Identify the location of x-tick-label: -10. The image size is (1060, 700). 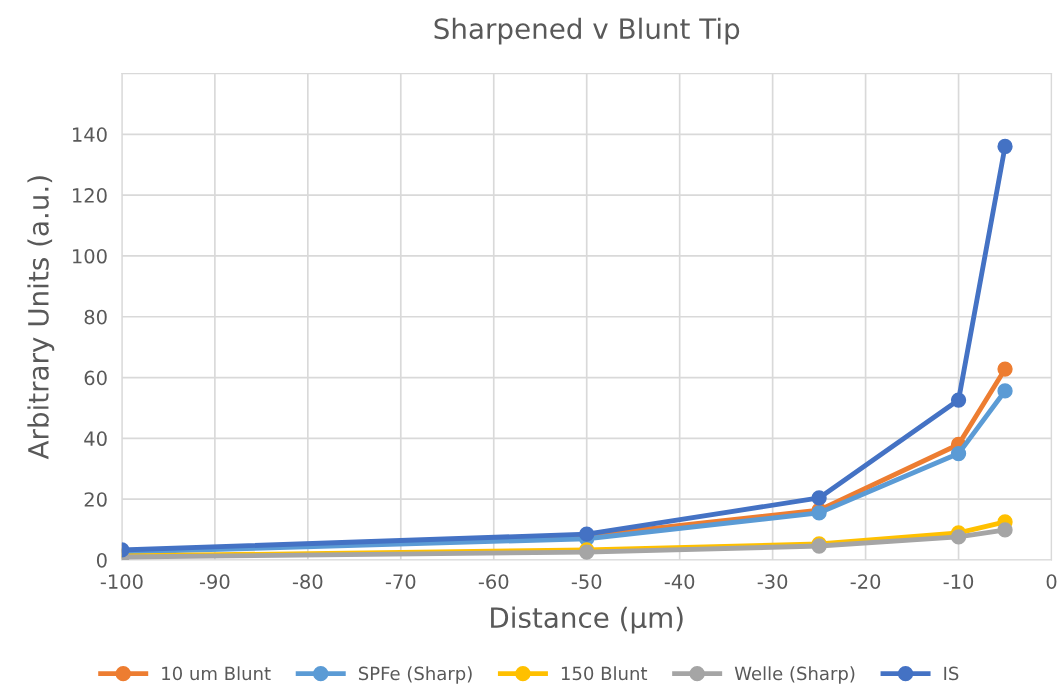
(958, 581).